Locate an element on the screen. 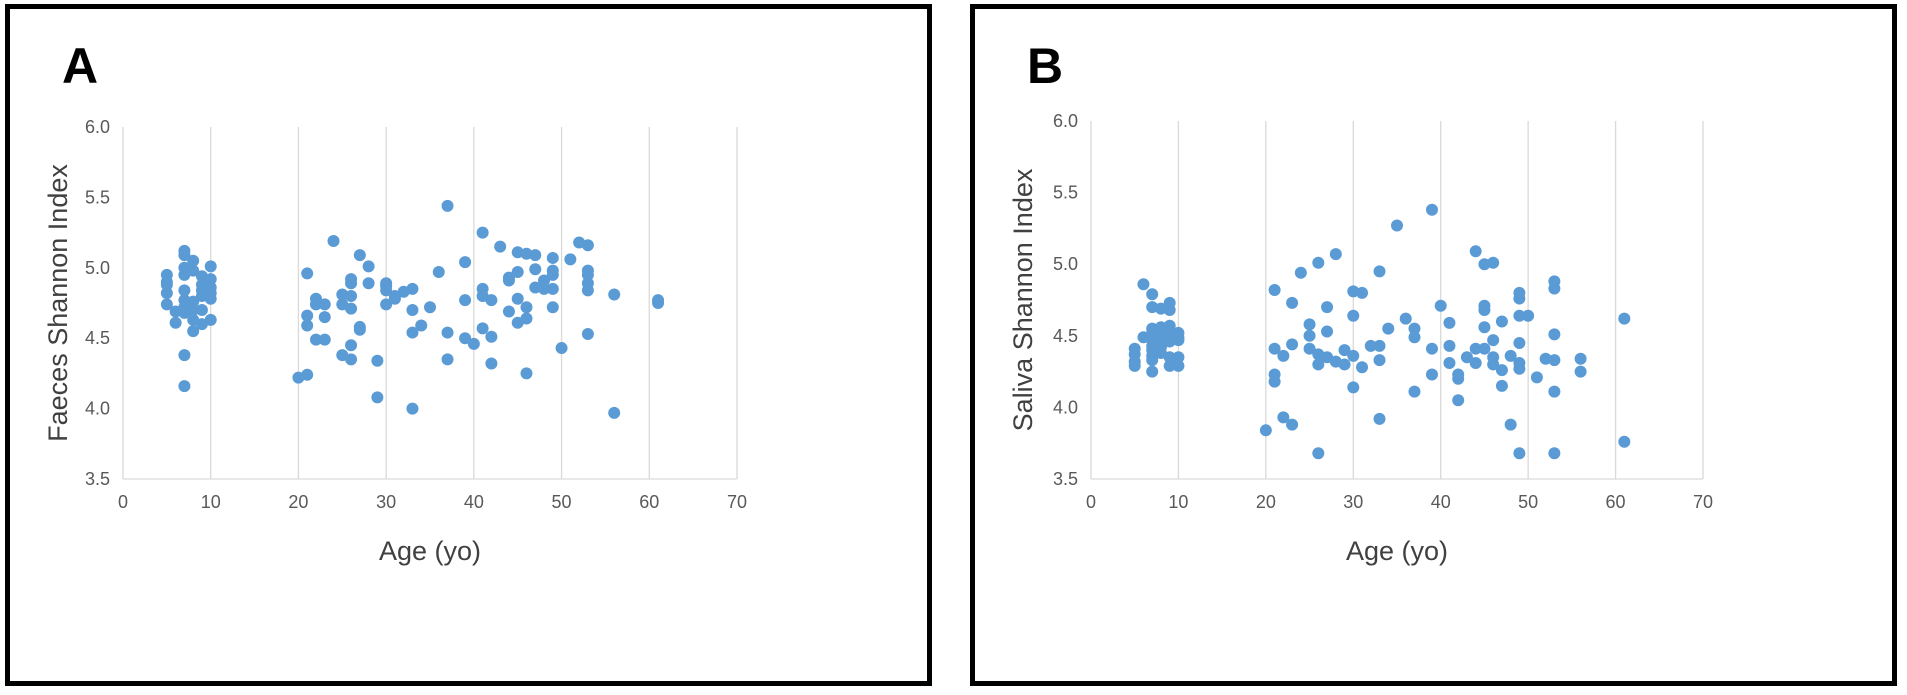 Image resolution: width=1907 pixels, height=695 pixels. y-tick-label: 5.0 is located at coordinates (97, 268).